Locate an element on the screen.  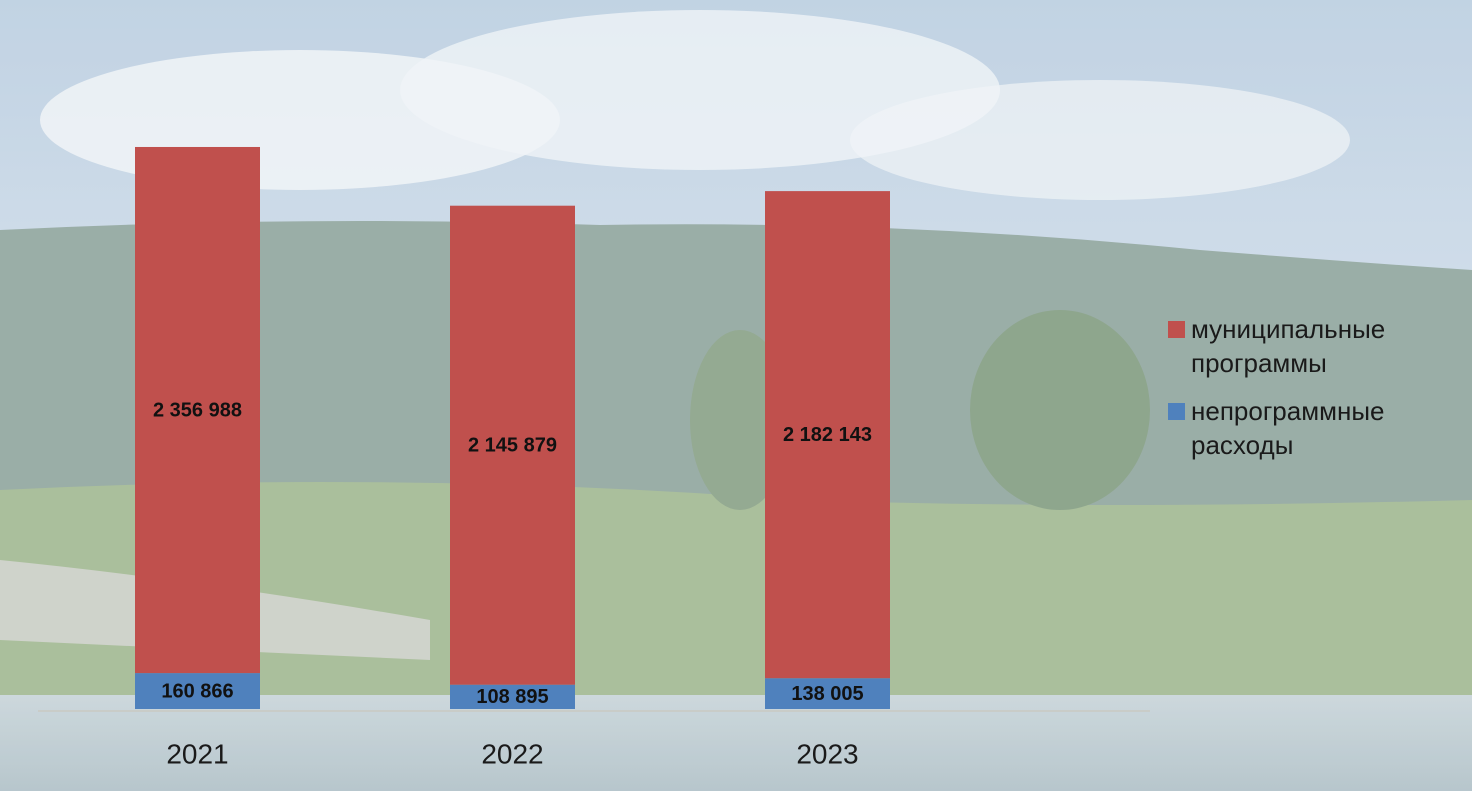
value-label: 2 145 879 is located at coordinates (512, 445).